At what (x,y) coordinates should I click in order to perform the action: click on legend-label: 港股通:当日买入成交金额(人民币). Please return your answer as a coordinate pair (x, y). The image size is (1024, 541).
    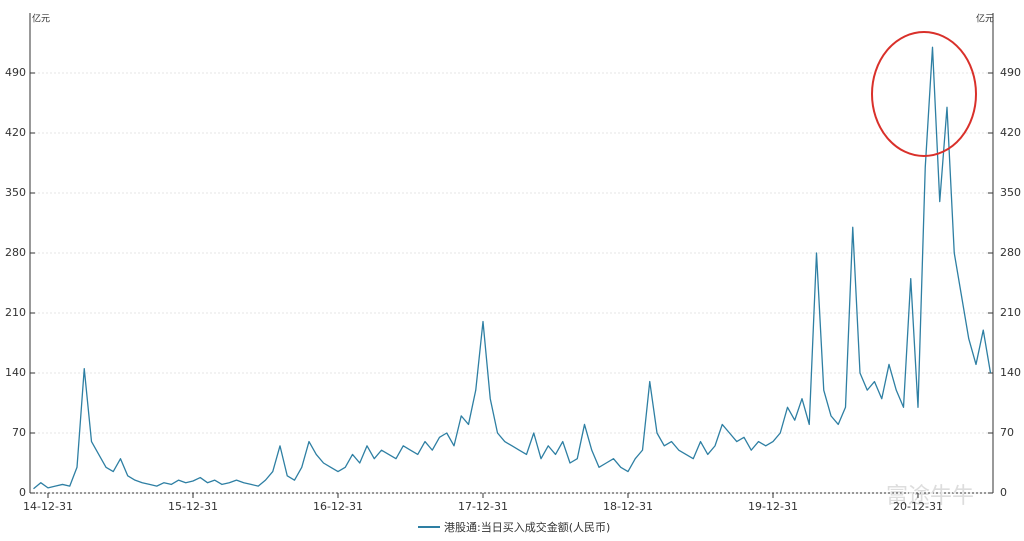
    Looking at the image, I should click on (527, 527).